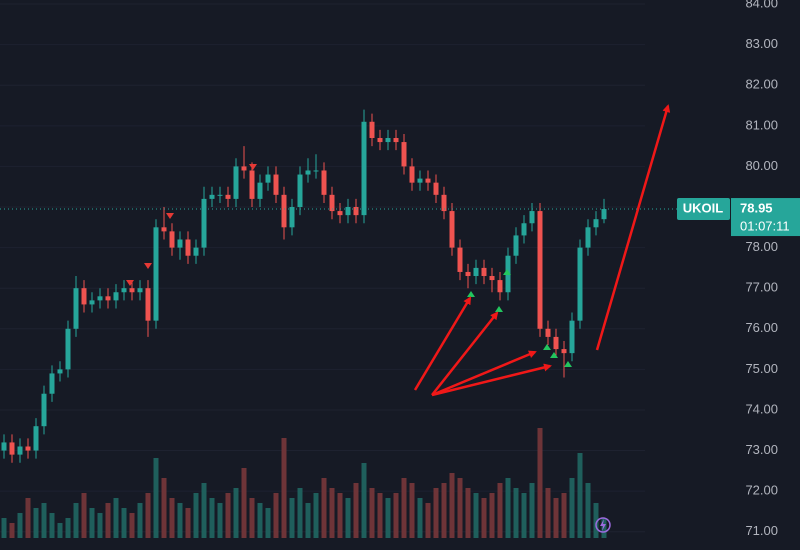 The height and width of the screenshot is (550, 800). What do you see at coordinates (761, 490) in the screenshot?
I see `y-tick-label: 72.00` at bounding box center [761, 490].